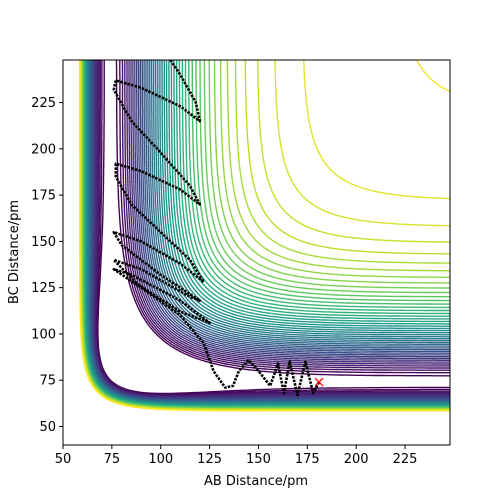 The width and height of the screenshot is (500, 504). I want to click on y-tick-label: 175, so click(43, 196).